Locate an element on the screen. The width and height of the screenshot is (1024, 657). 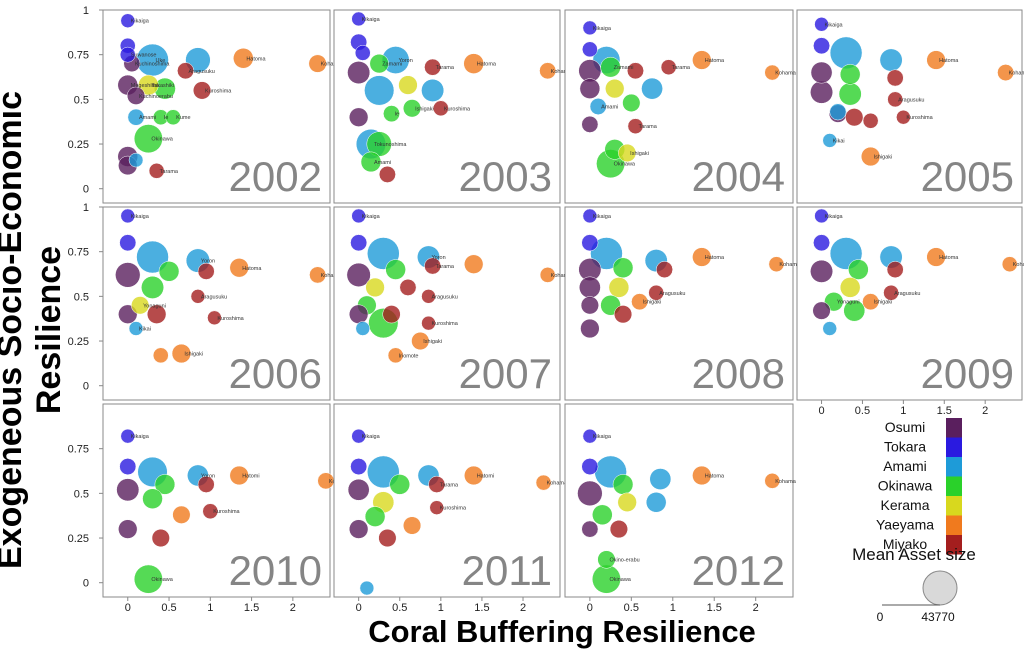
x-tick-label: 1 is located at coordinates (441, 608).